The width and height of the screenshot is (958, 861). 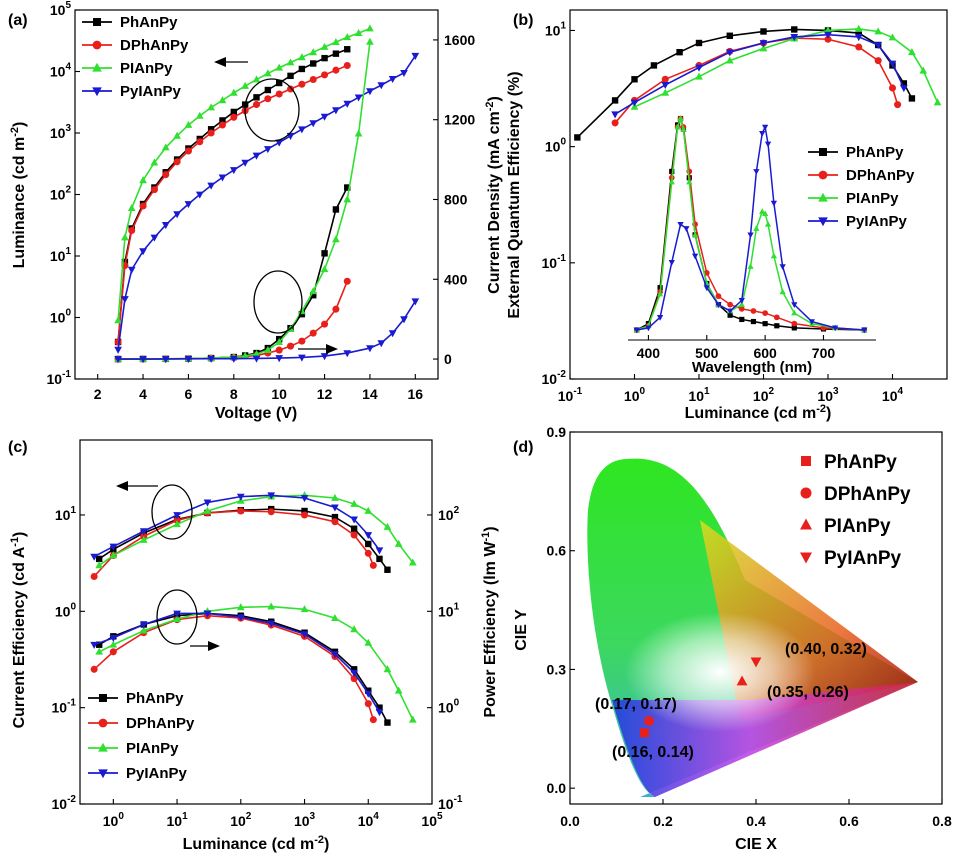 I want to click on d-legend-text-dphanpy: DPhAnPy, so click(x=867, y=494).